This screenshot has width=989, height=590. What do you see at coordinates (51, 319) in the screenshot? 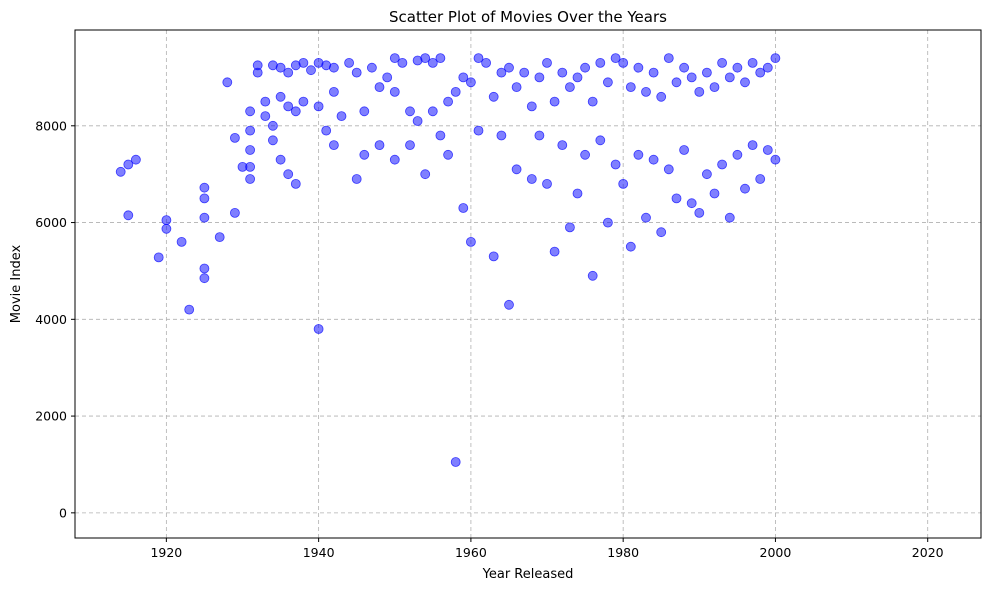
I see `y-tick-label: 4000` at bounding box center [51, 319].